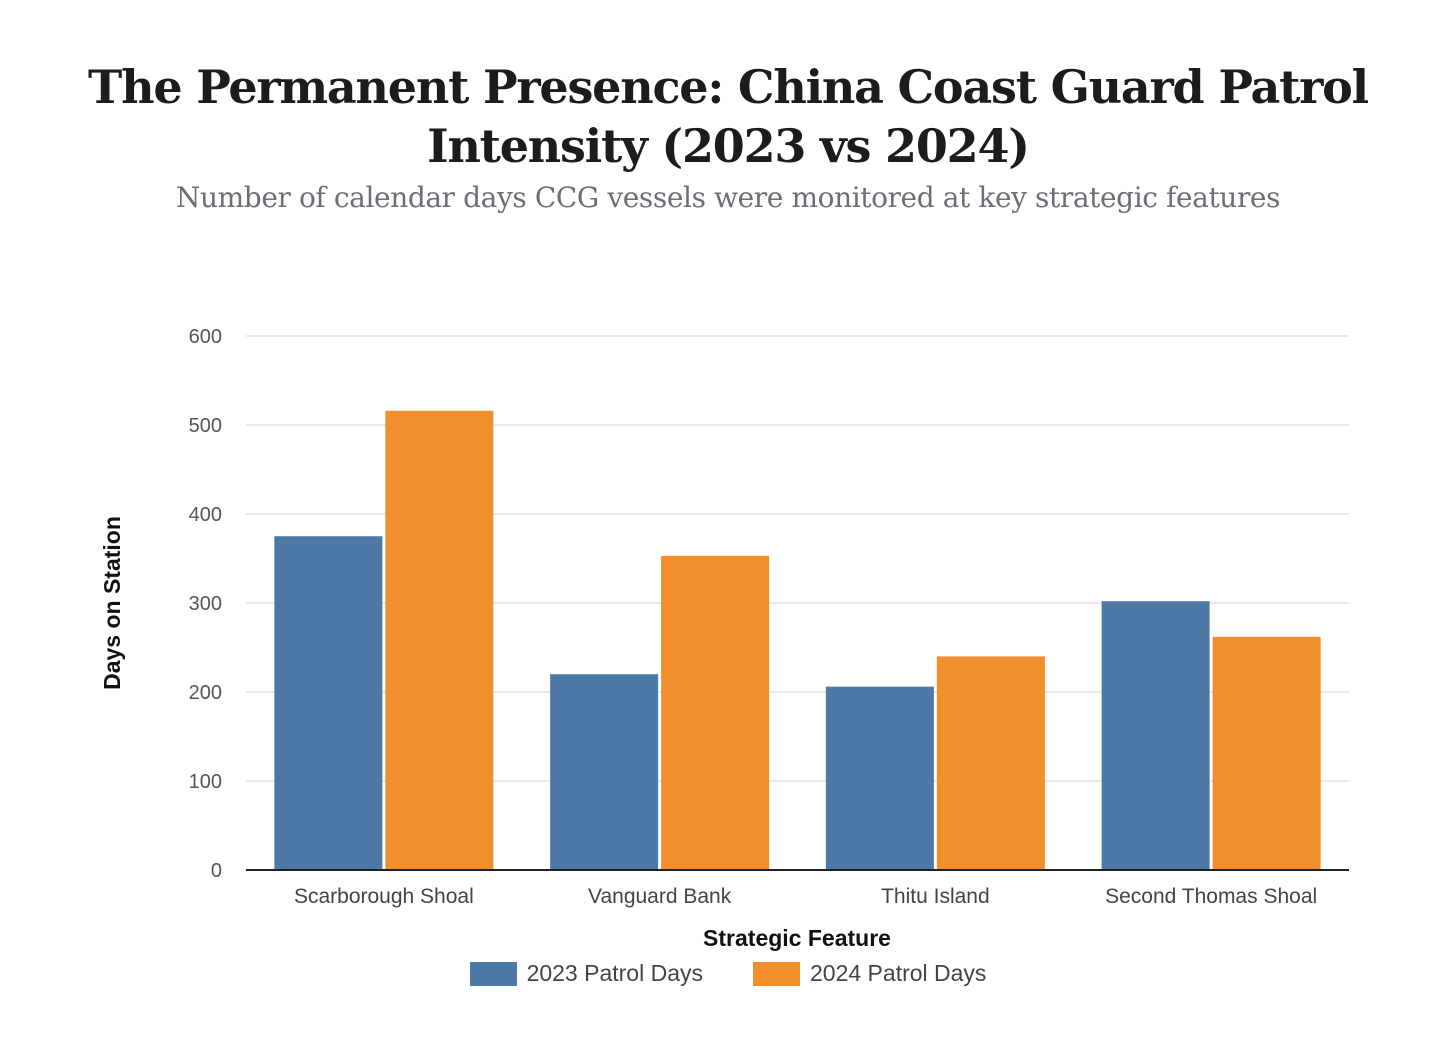 The image size is (1456, 1048). Describe the element at coordinates (898, 973) in the screenshot. I see `legend-label-2024: 2024 Patrol Days` at that location.